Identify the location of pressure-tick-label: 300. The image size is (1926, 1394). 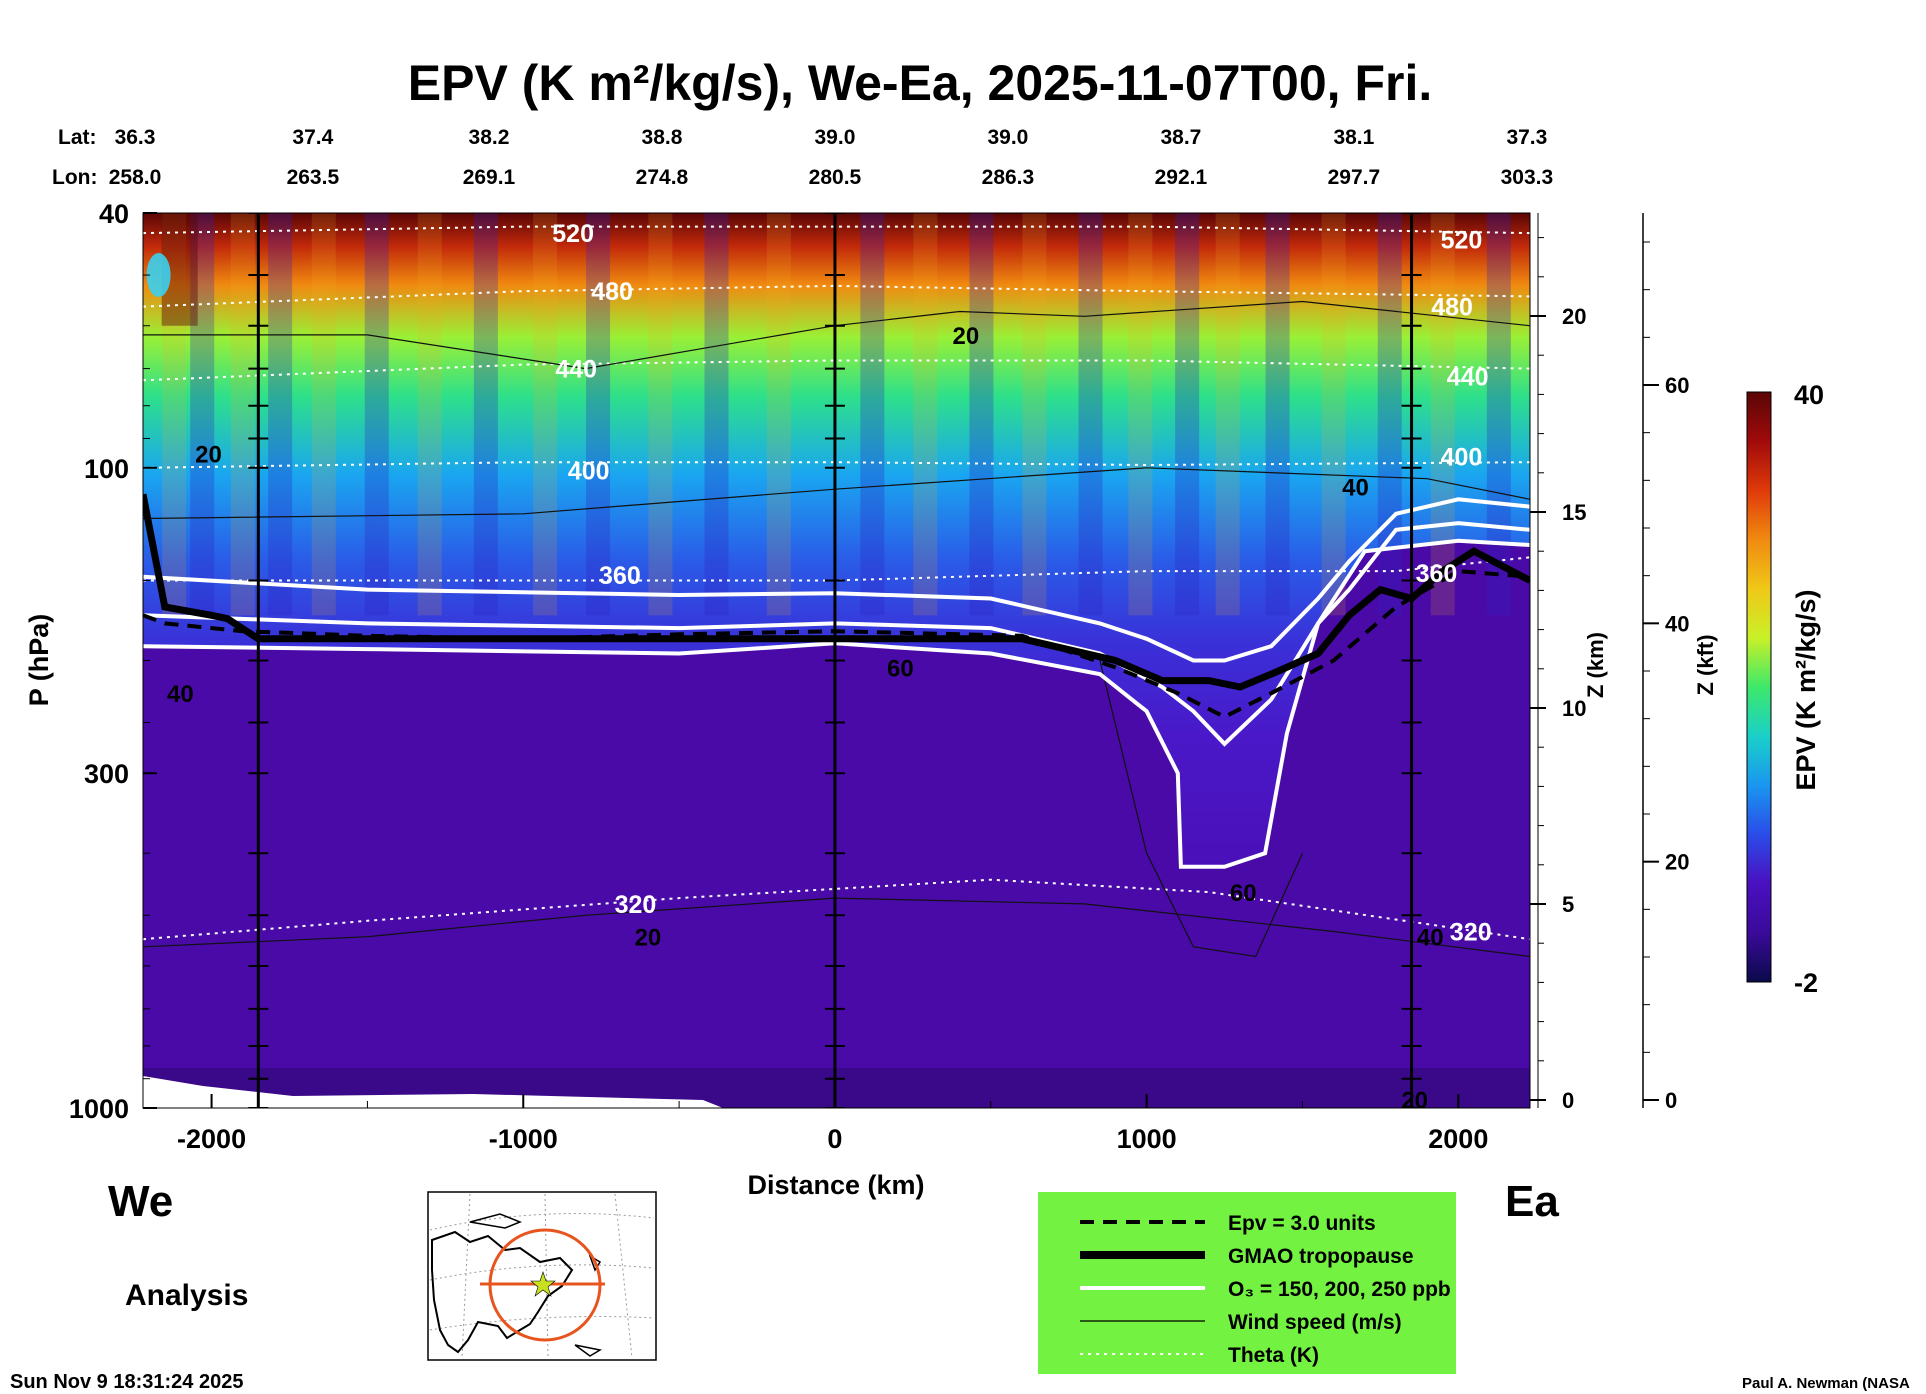
(106, 774).